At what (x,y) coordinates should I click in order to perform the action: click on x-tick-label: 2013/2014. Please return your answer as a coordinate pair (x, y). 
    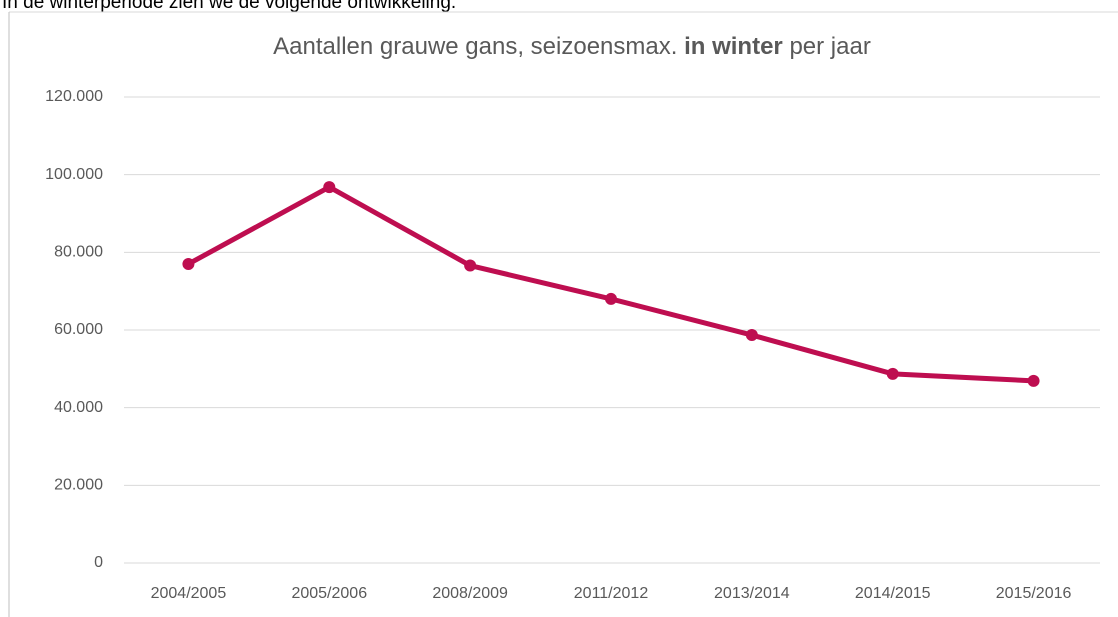
    Looking at the image, I should click on (752, 593).